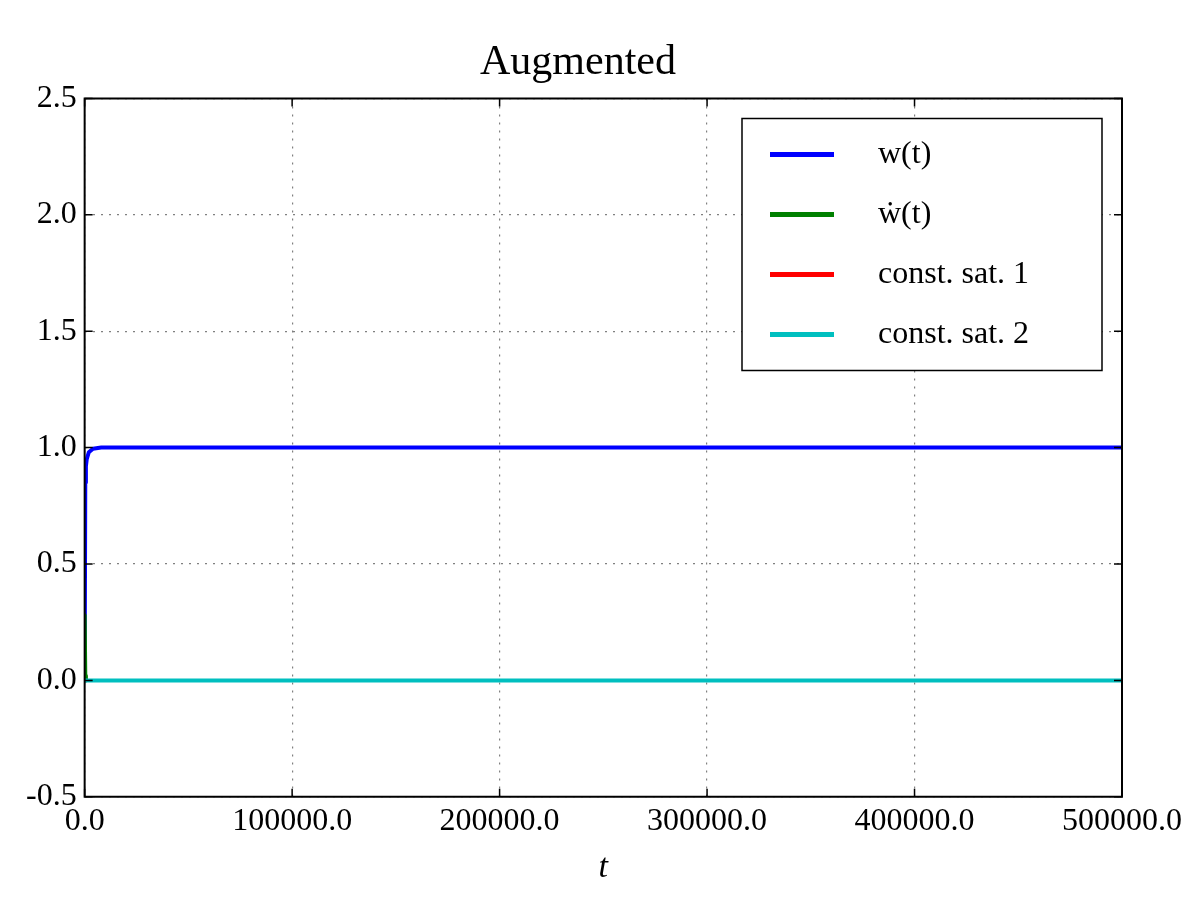 This screenshot has height=900, width=1200. What do you see at coordinates (56, 95) in the screenshot?
I see `y-tick-label: 2.5` at bounding box center [56, 95].